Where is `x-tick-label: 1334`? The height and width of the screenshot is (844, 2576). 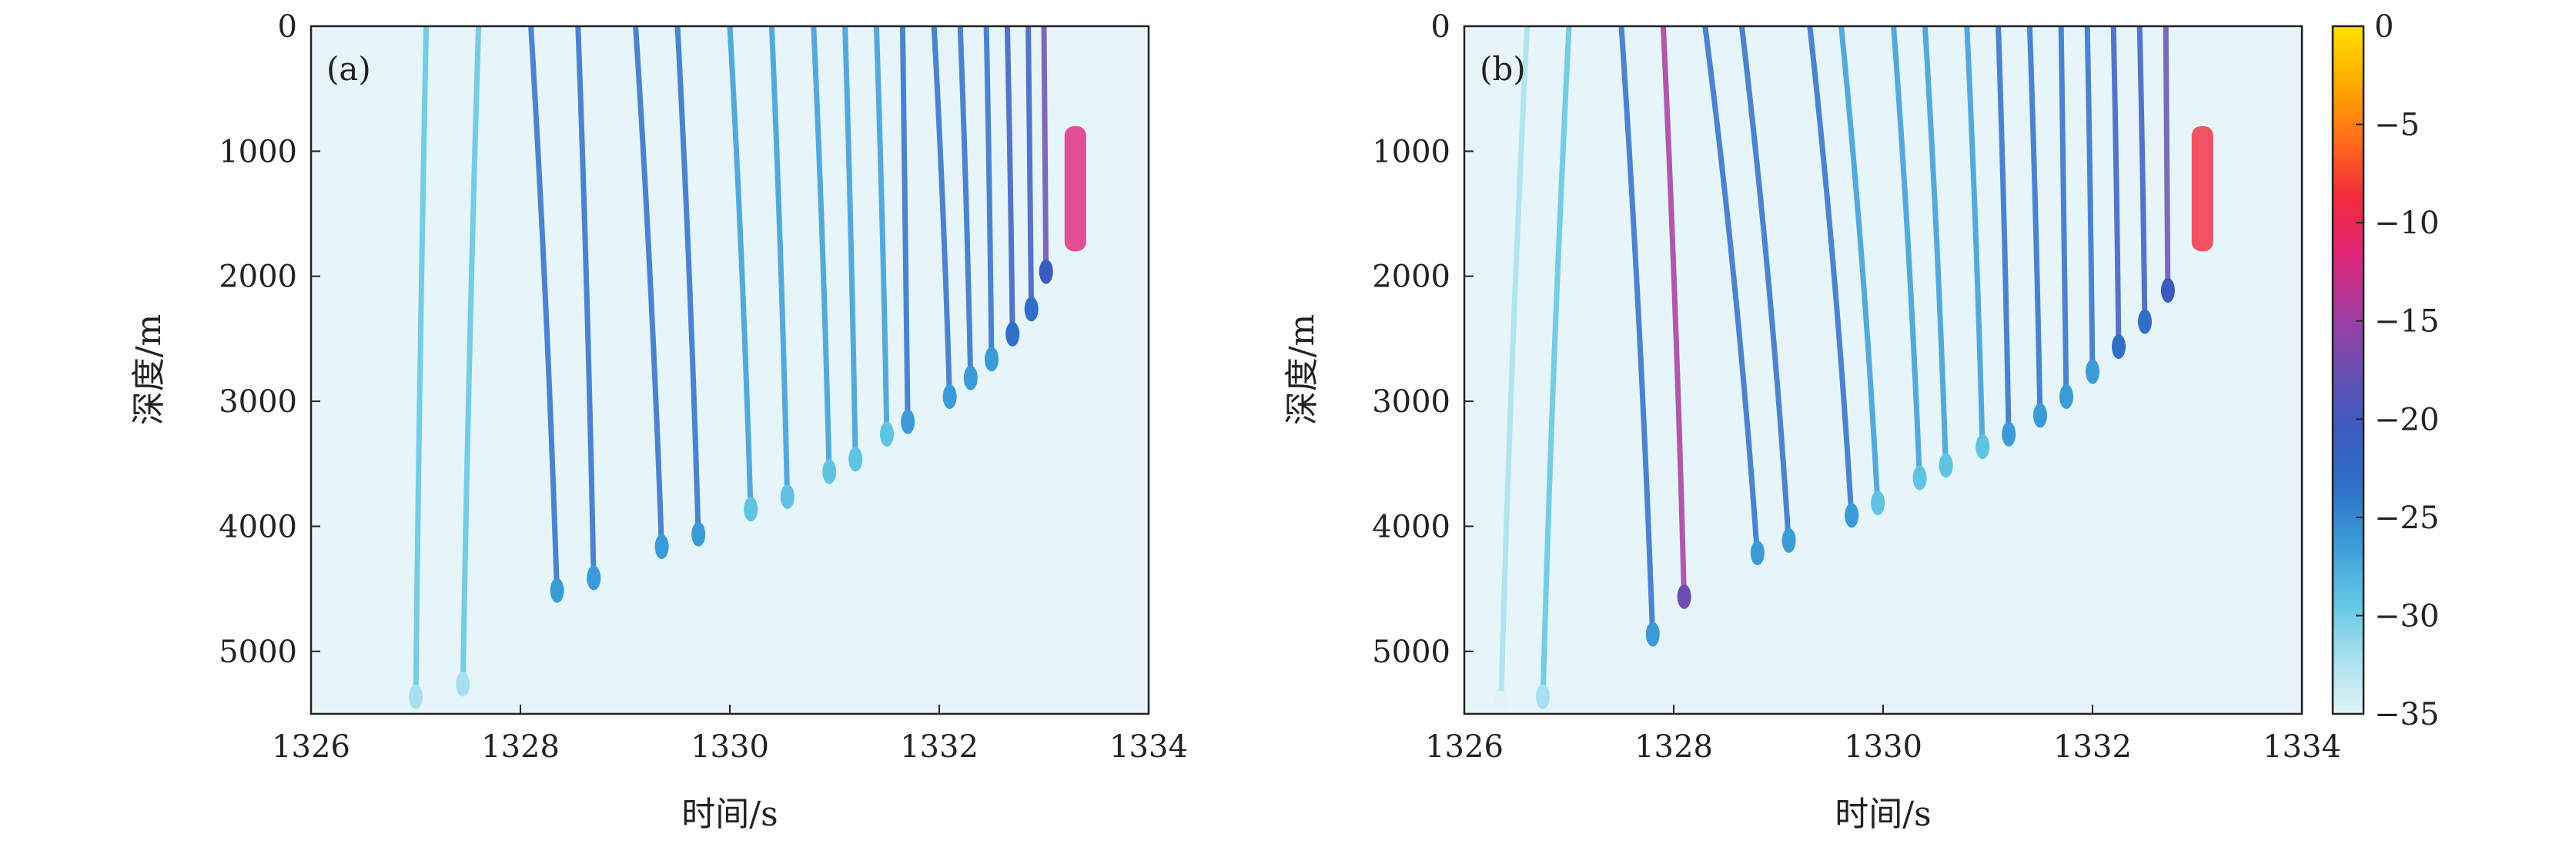
x-tick-label: 1334 is located at coordinates (1149, 747).